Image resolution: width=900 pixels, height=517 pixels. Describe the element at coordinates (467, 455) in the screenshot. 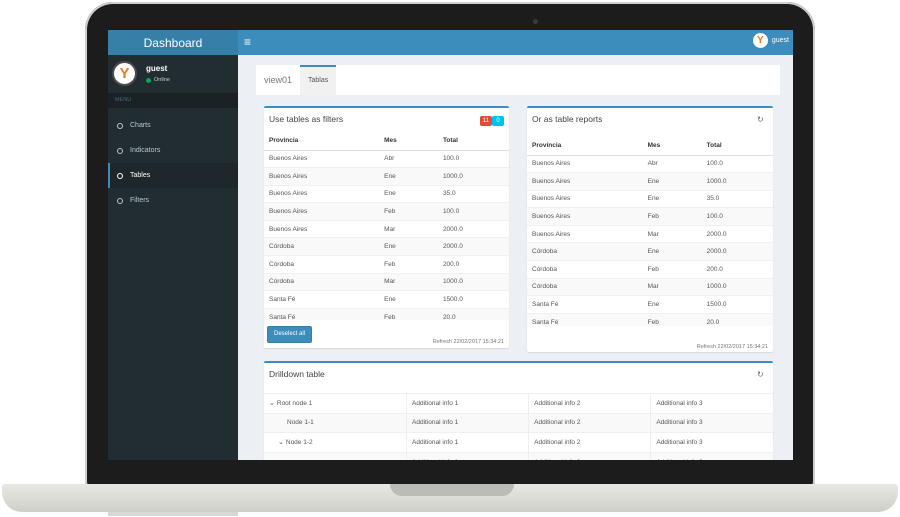

I see `drilldown-info-cell: Additional info 1` at that location.